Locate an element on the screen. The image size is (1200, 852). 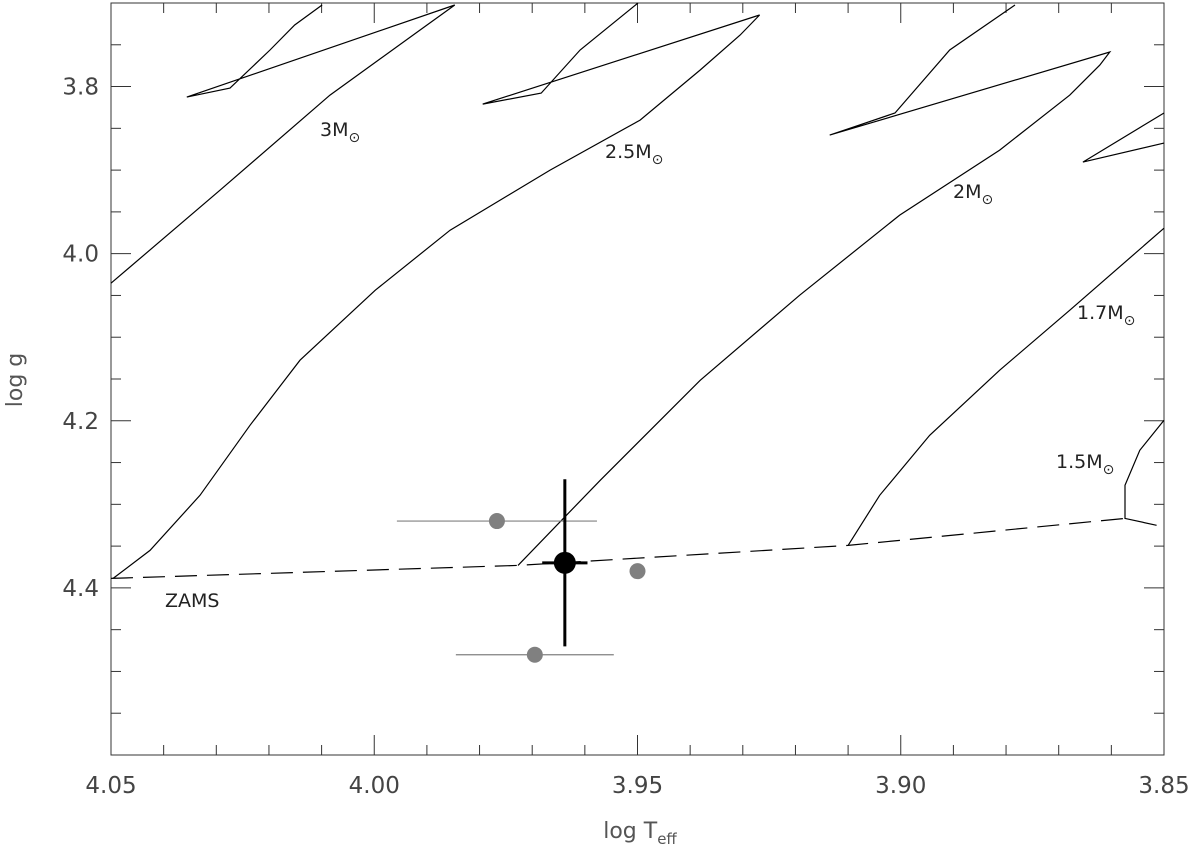
track-label: 3M⊙ is located at coordinates (340, 132).